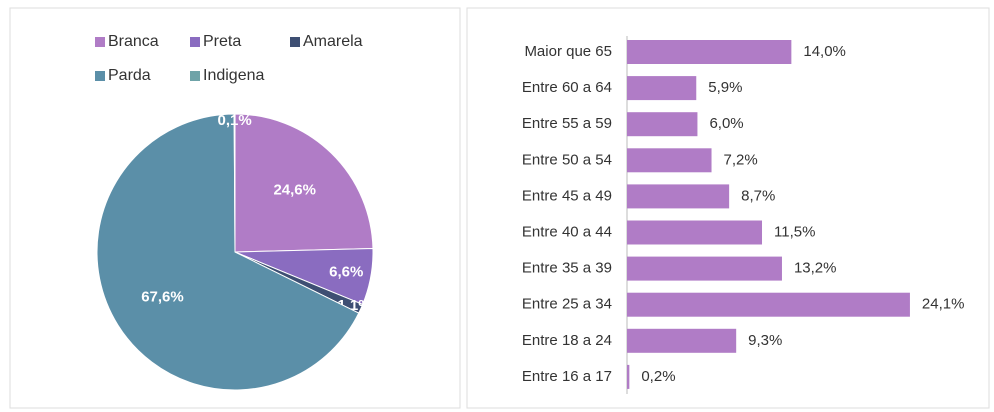 The height and width of the screenshot is (412, 994). Describe the element at coordinates (824, 51) in the screenshot. I see `value-label: 14,0%` at that location.